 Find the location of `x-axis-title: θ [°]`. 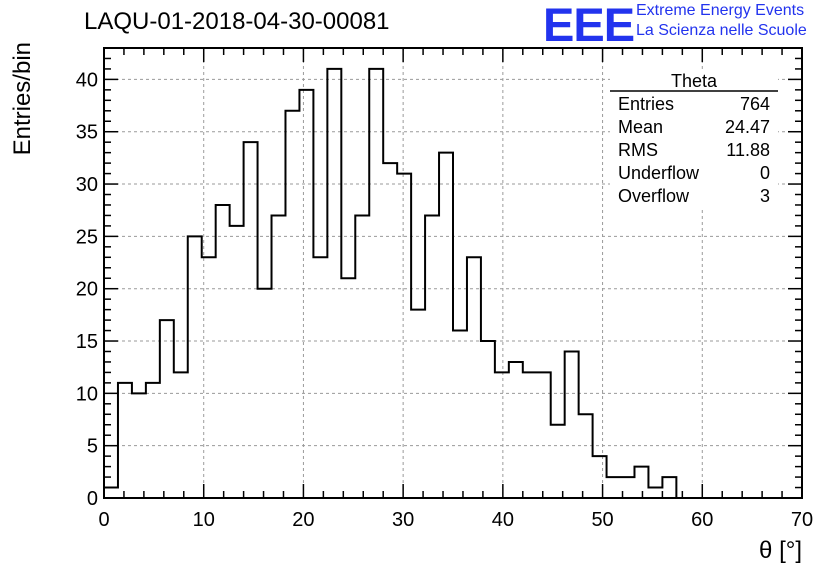

x-axis-title: θ [°] is located at coordinates (780, 550).